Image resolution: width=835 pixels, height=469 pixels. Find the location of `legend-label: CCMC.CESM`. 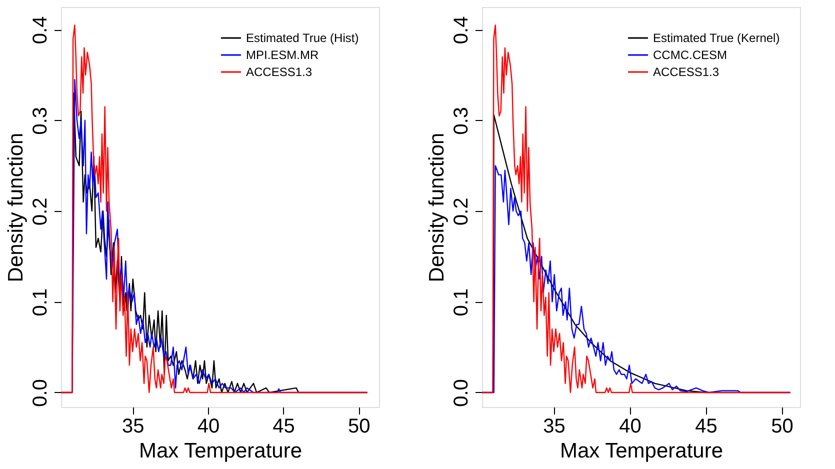

legend-label: CCMC.CESM is located at coordinates (690, 55).